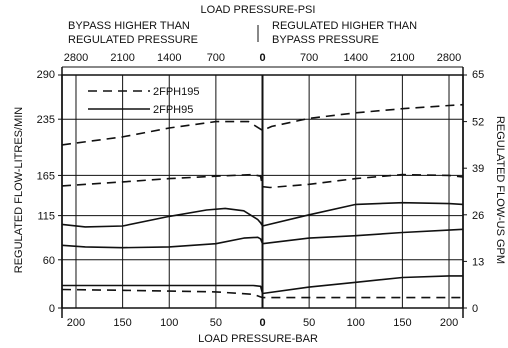 This screenshot has width=508, height=348. I want to click on legend-label-2fph95: 2FPH95, so click(173, 110).